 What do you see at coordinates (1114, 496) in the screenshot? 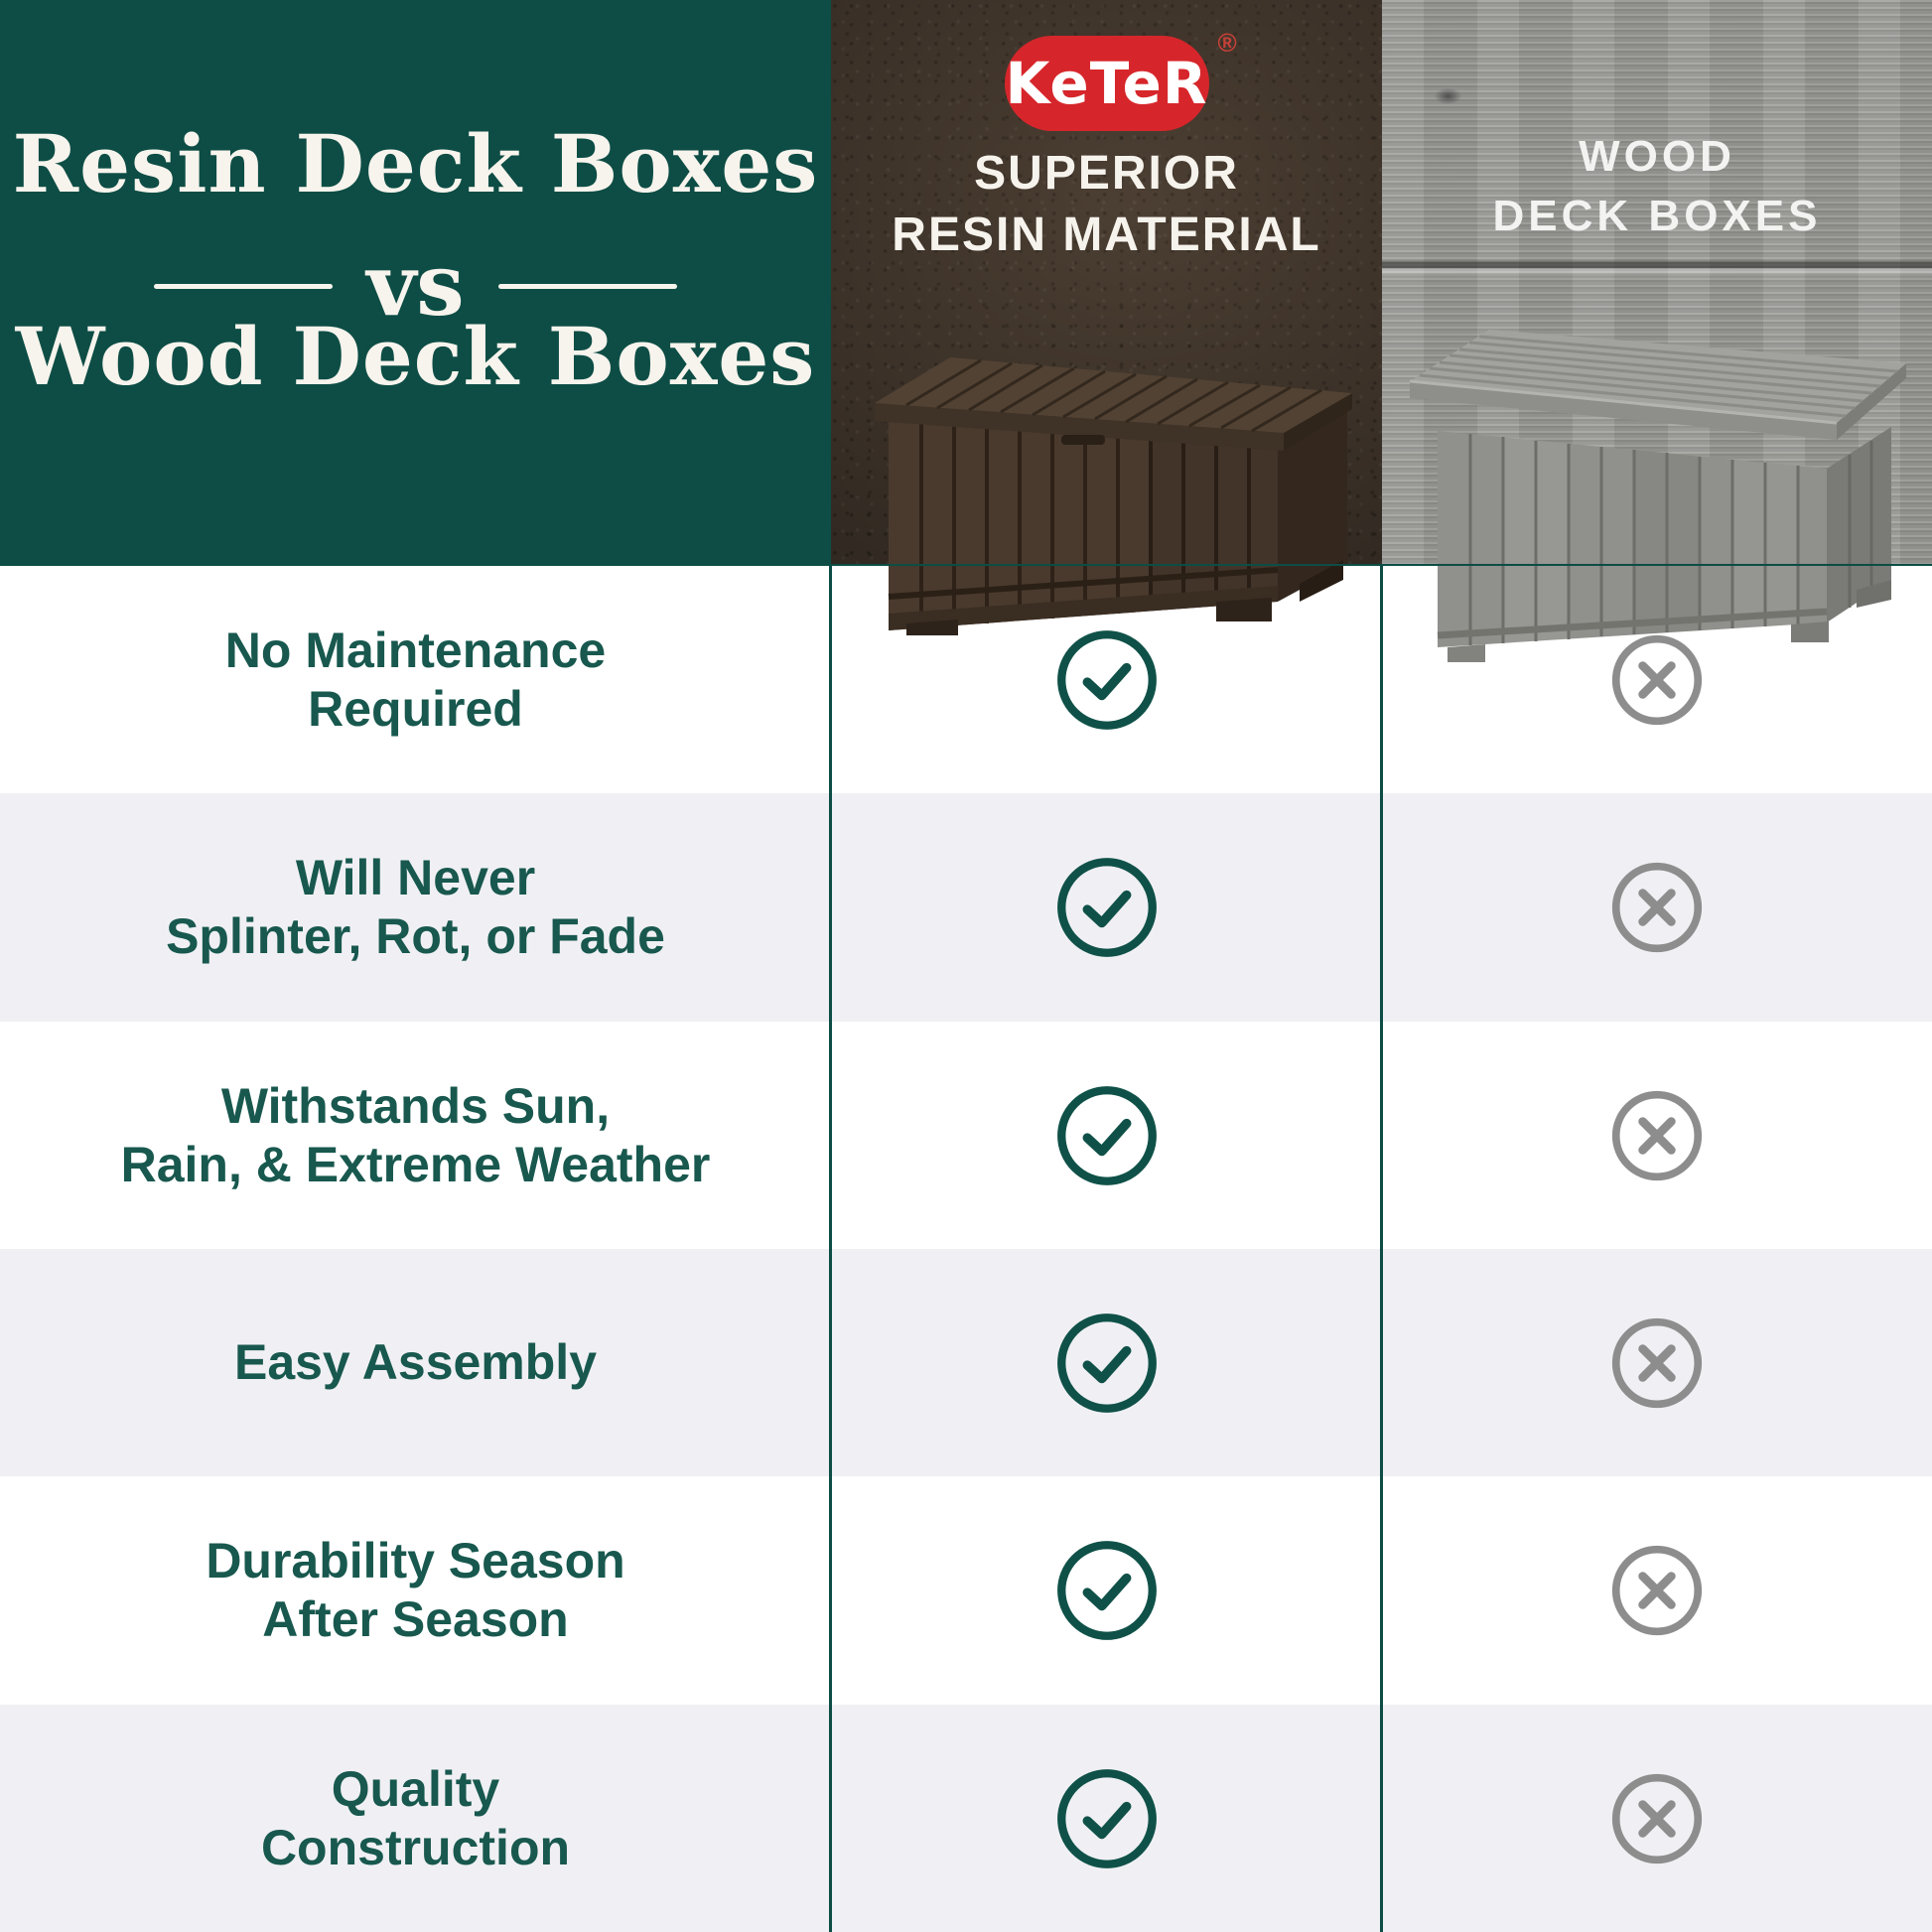
I see `resin-deck-box-image` at bounding box center [1114, 496].